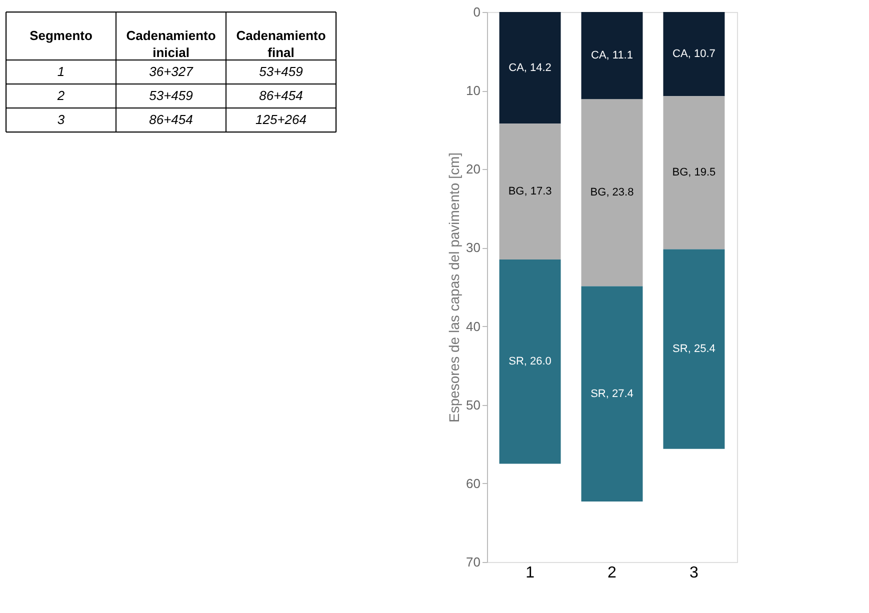 This screenshot has width=869, height=613. I want to click on x-tick-label: 2, so click(612, 573).